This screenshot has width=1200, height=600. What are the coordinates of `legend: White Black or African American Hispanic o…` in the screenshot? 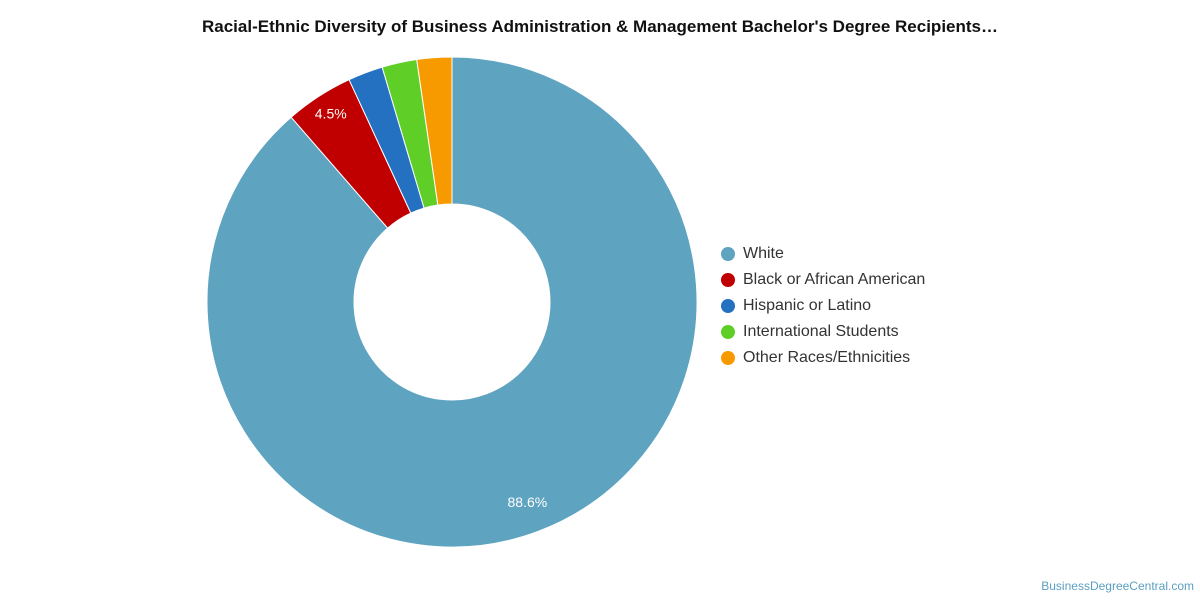 It's located at (823, 306).